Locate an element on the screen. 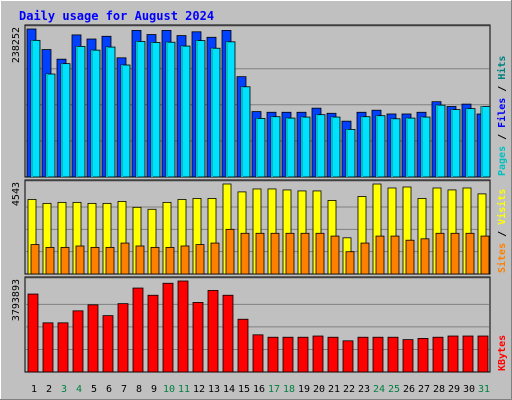 This screenshot has width=512, height=400. panel-max-label: 3793893 is located at coordinates (16, 300).